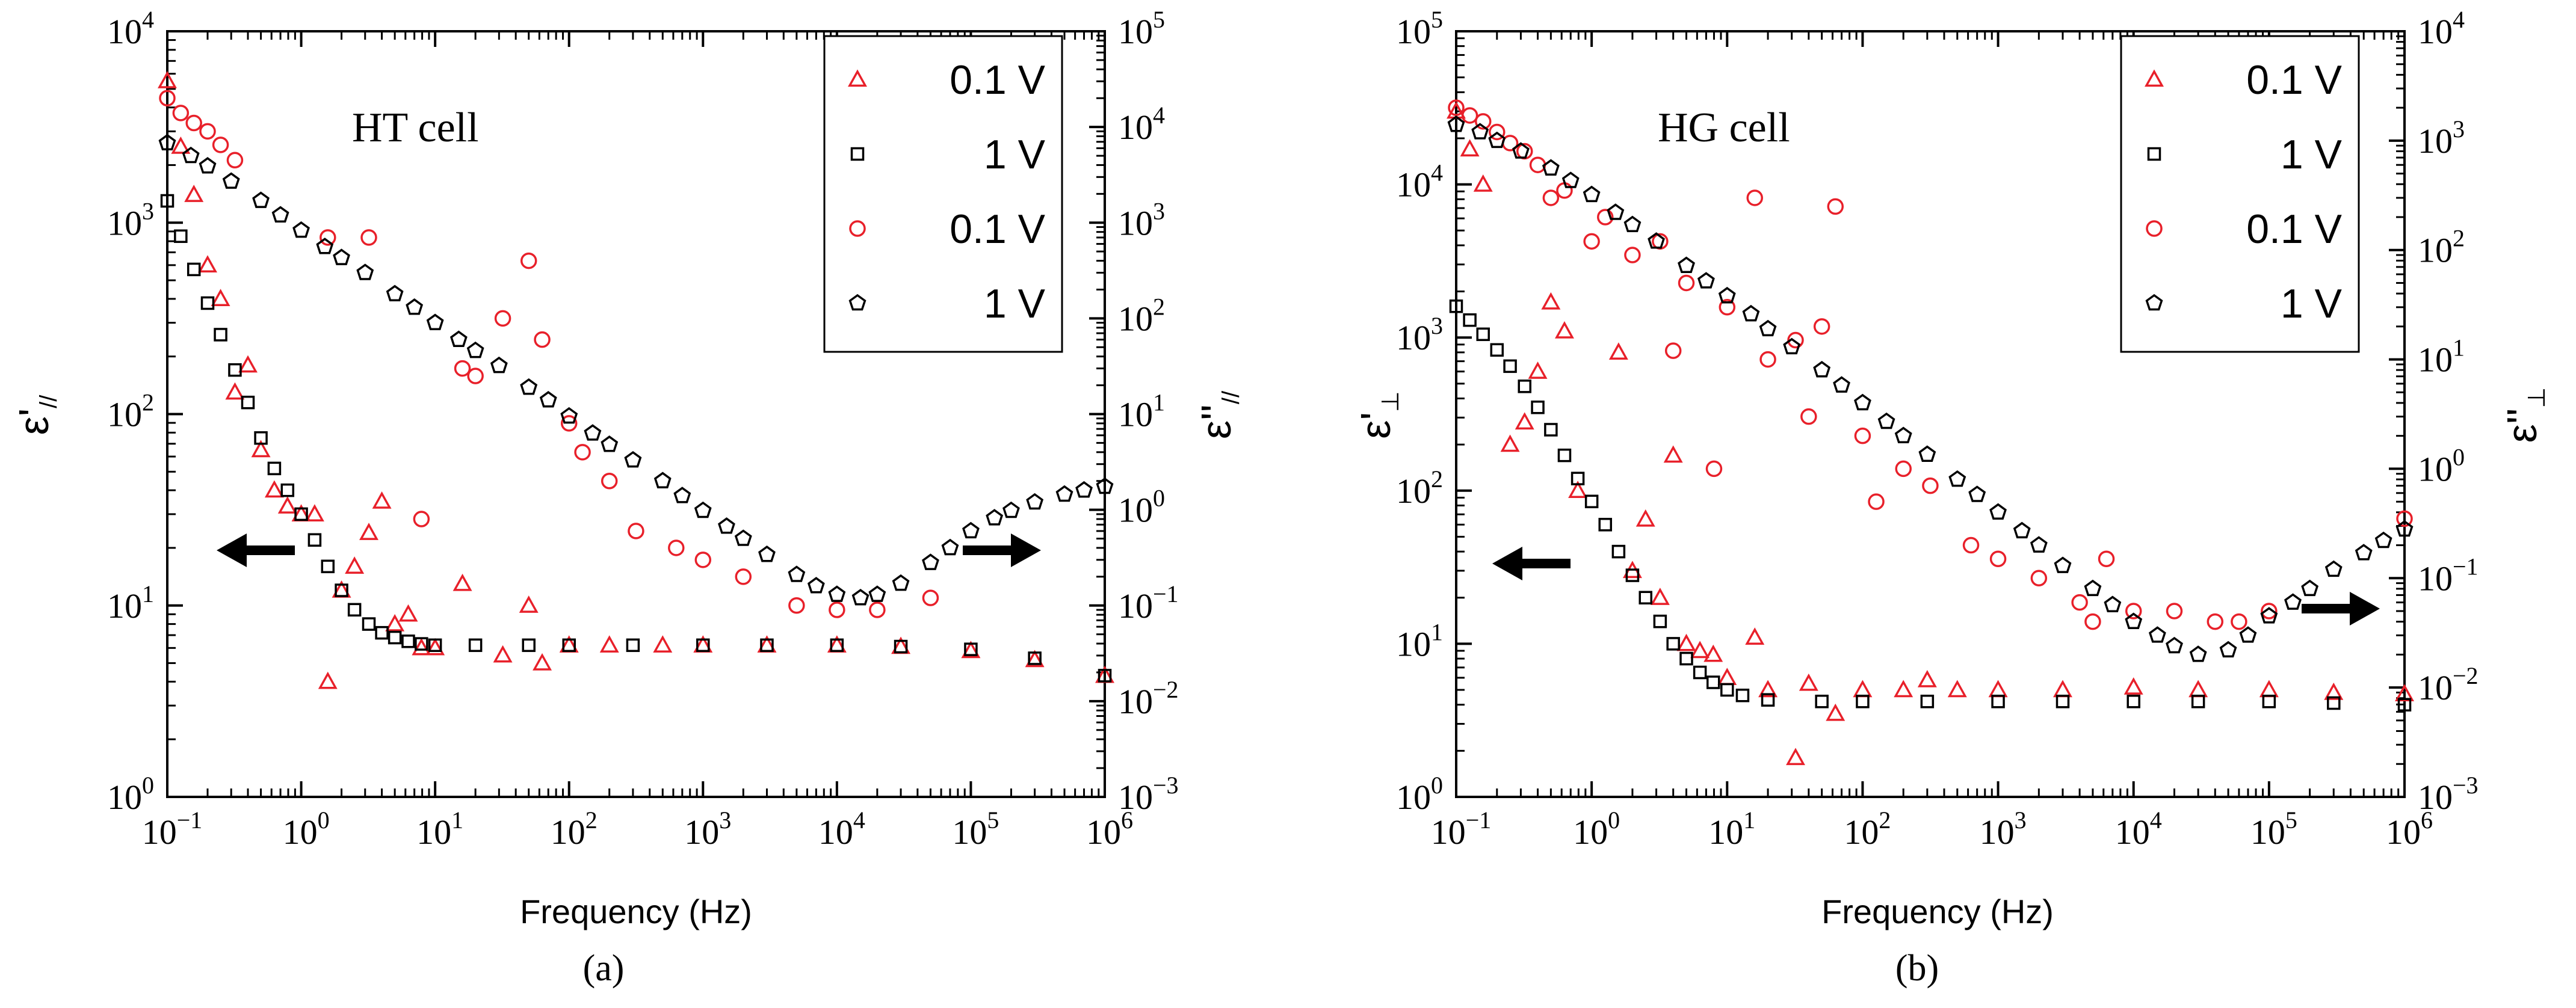 The width and height of the screenshot is (2576, 1008). What do you see at coordinates (1531, 564) in the screenshot?
I see `left-axis-arrow` at bounding box center [1531, 564].